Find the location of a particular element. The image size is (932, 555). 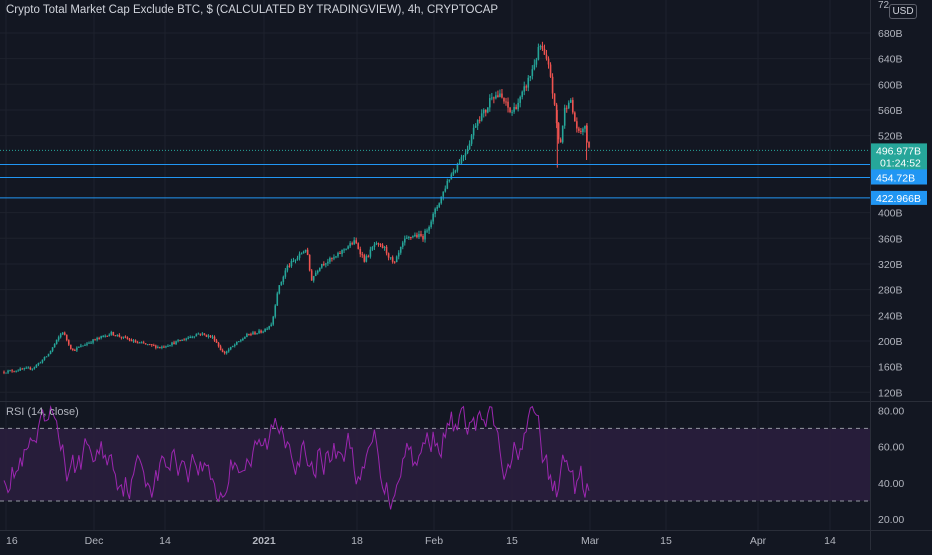

y-tick-label: 640B is located at coordinates (890, 60).